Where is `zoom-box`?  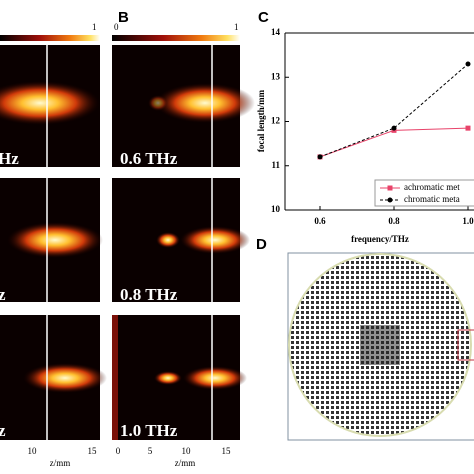
zoom-box is located at coordinates (465, 345).